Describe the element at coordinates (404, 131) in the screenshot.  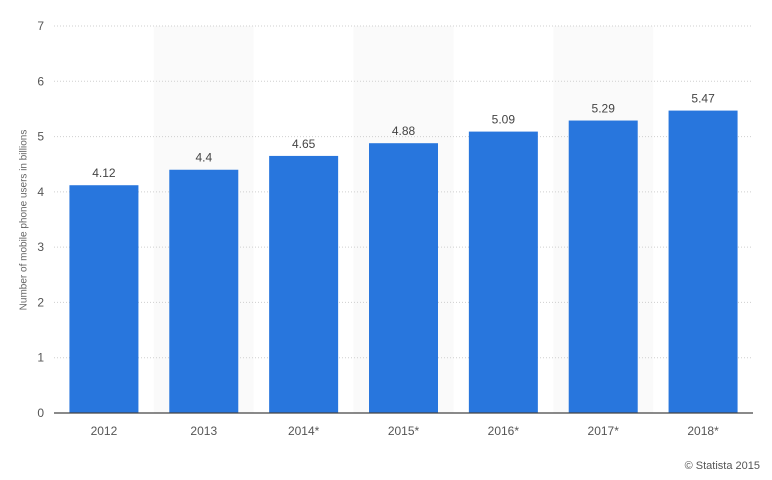
I see `data-label: 4.88` at that location.